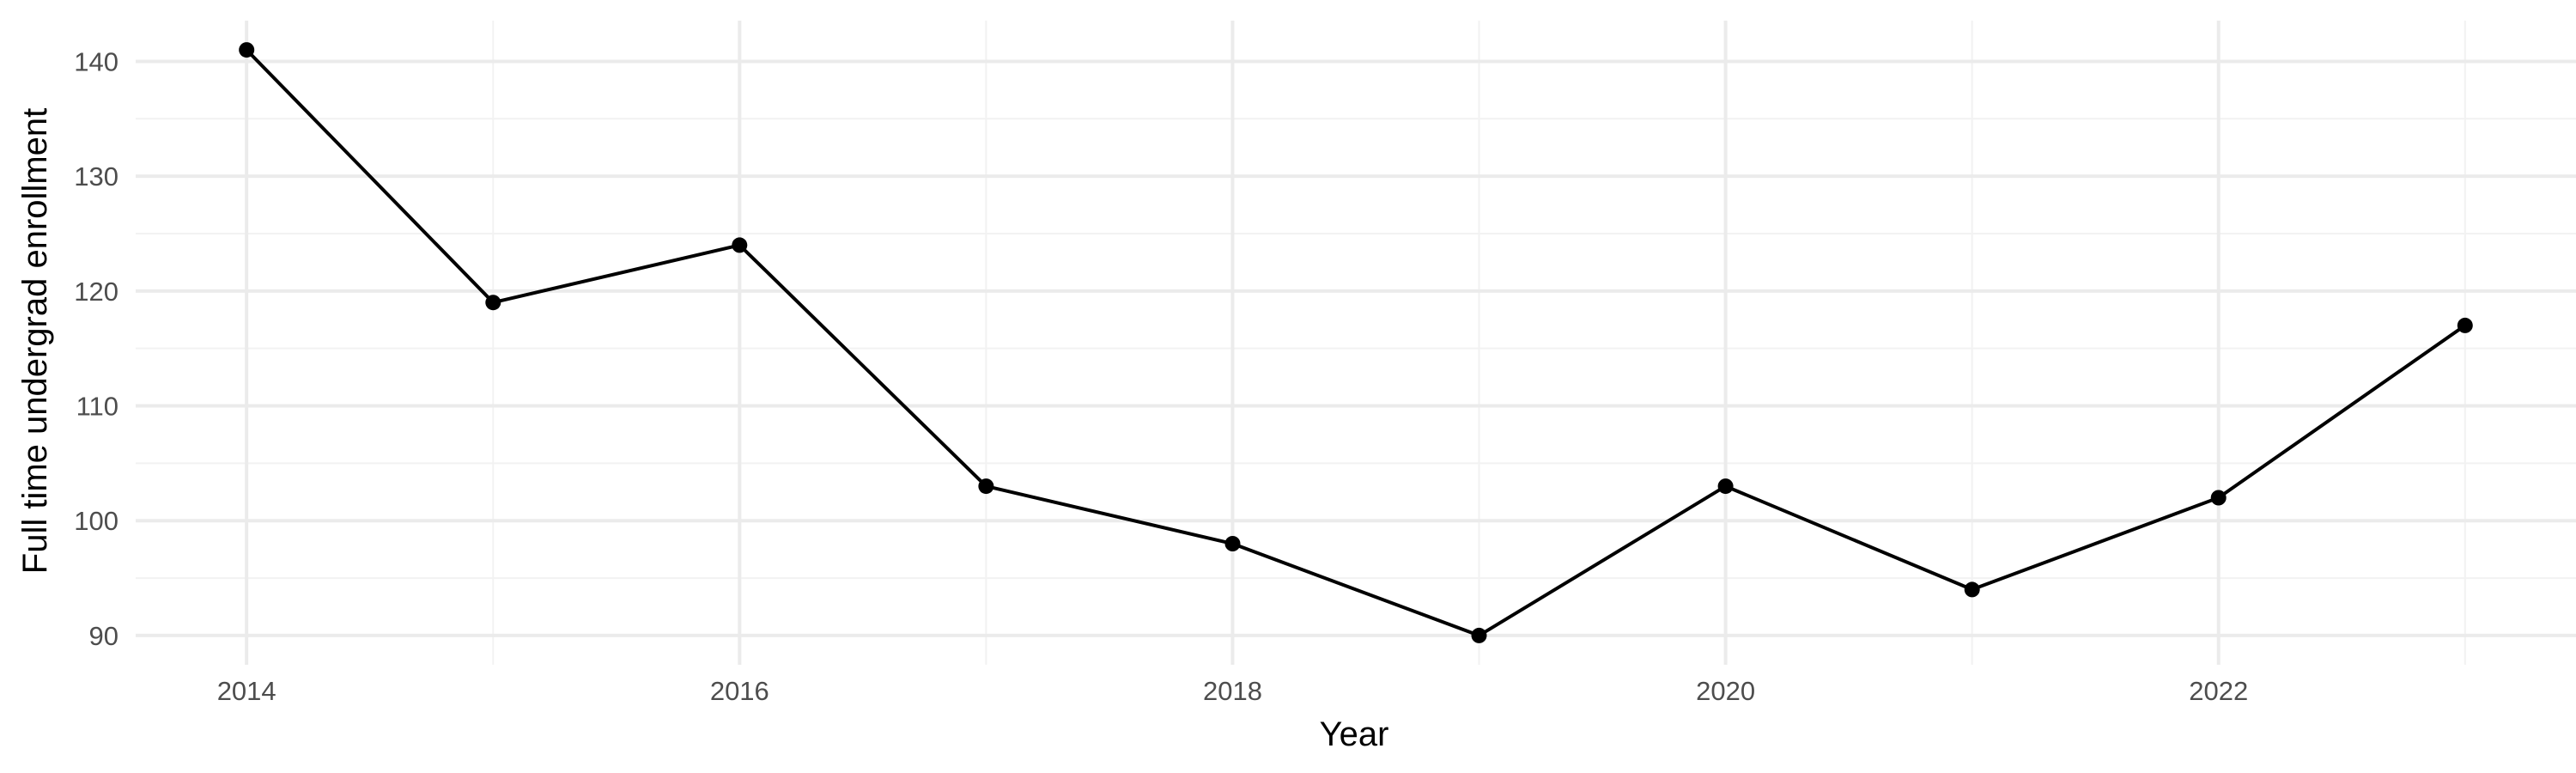 The width and height of the screenshot is (2576, 773). What do you see at coordinates (2218, 691) in the screenshot?
I see `x-tick-label: 2022` at bounding box center [2218, 691].